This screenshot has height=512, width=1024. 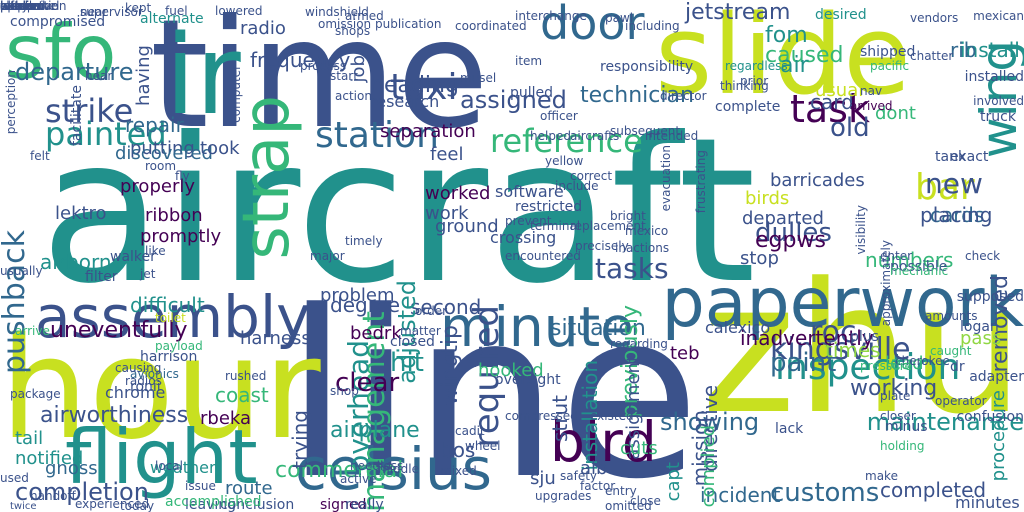 I want to click on cloud-word: cuts, so click(x=639, y=448).